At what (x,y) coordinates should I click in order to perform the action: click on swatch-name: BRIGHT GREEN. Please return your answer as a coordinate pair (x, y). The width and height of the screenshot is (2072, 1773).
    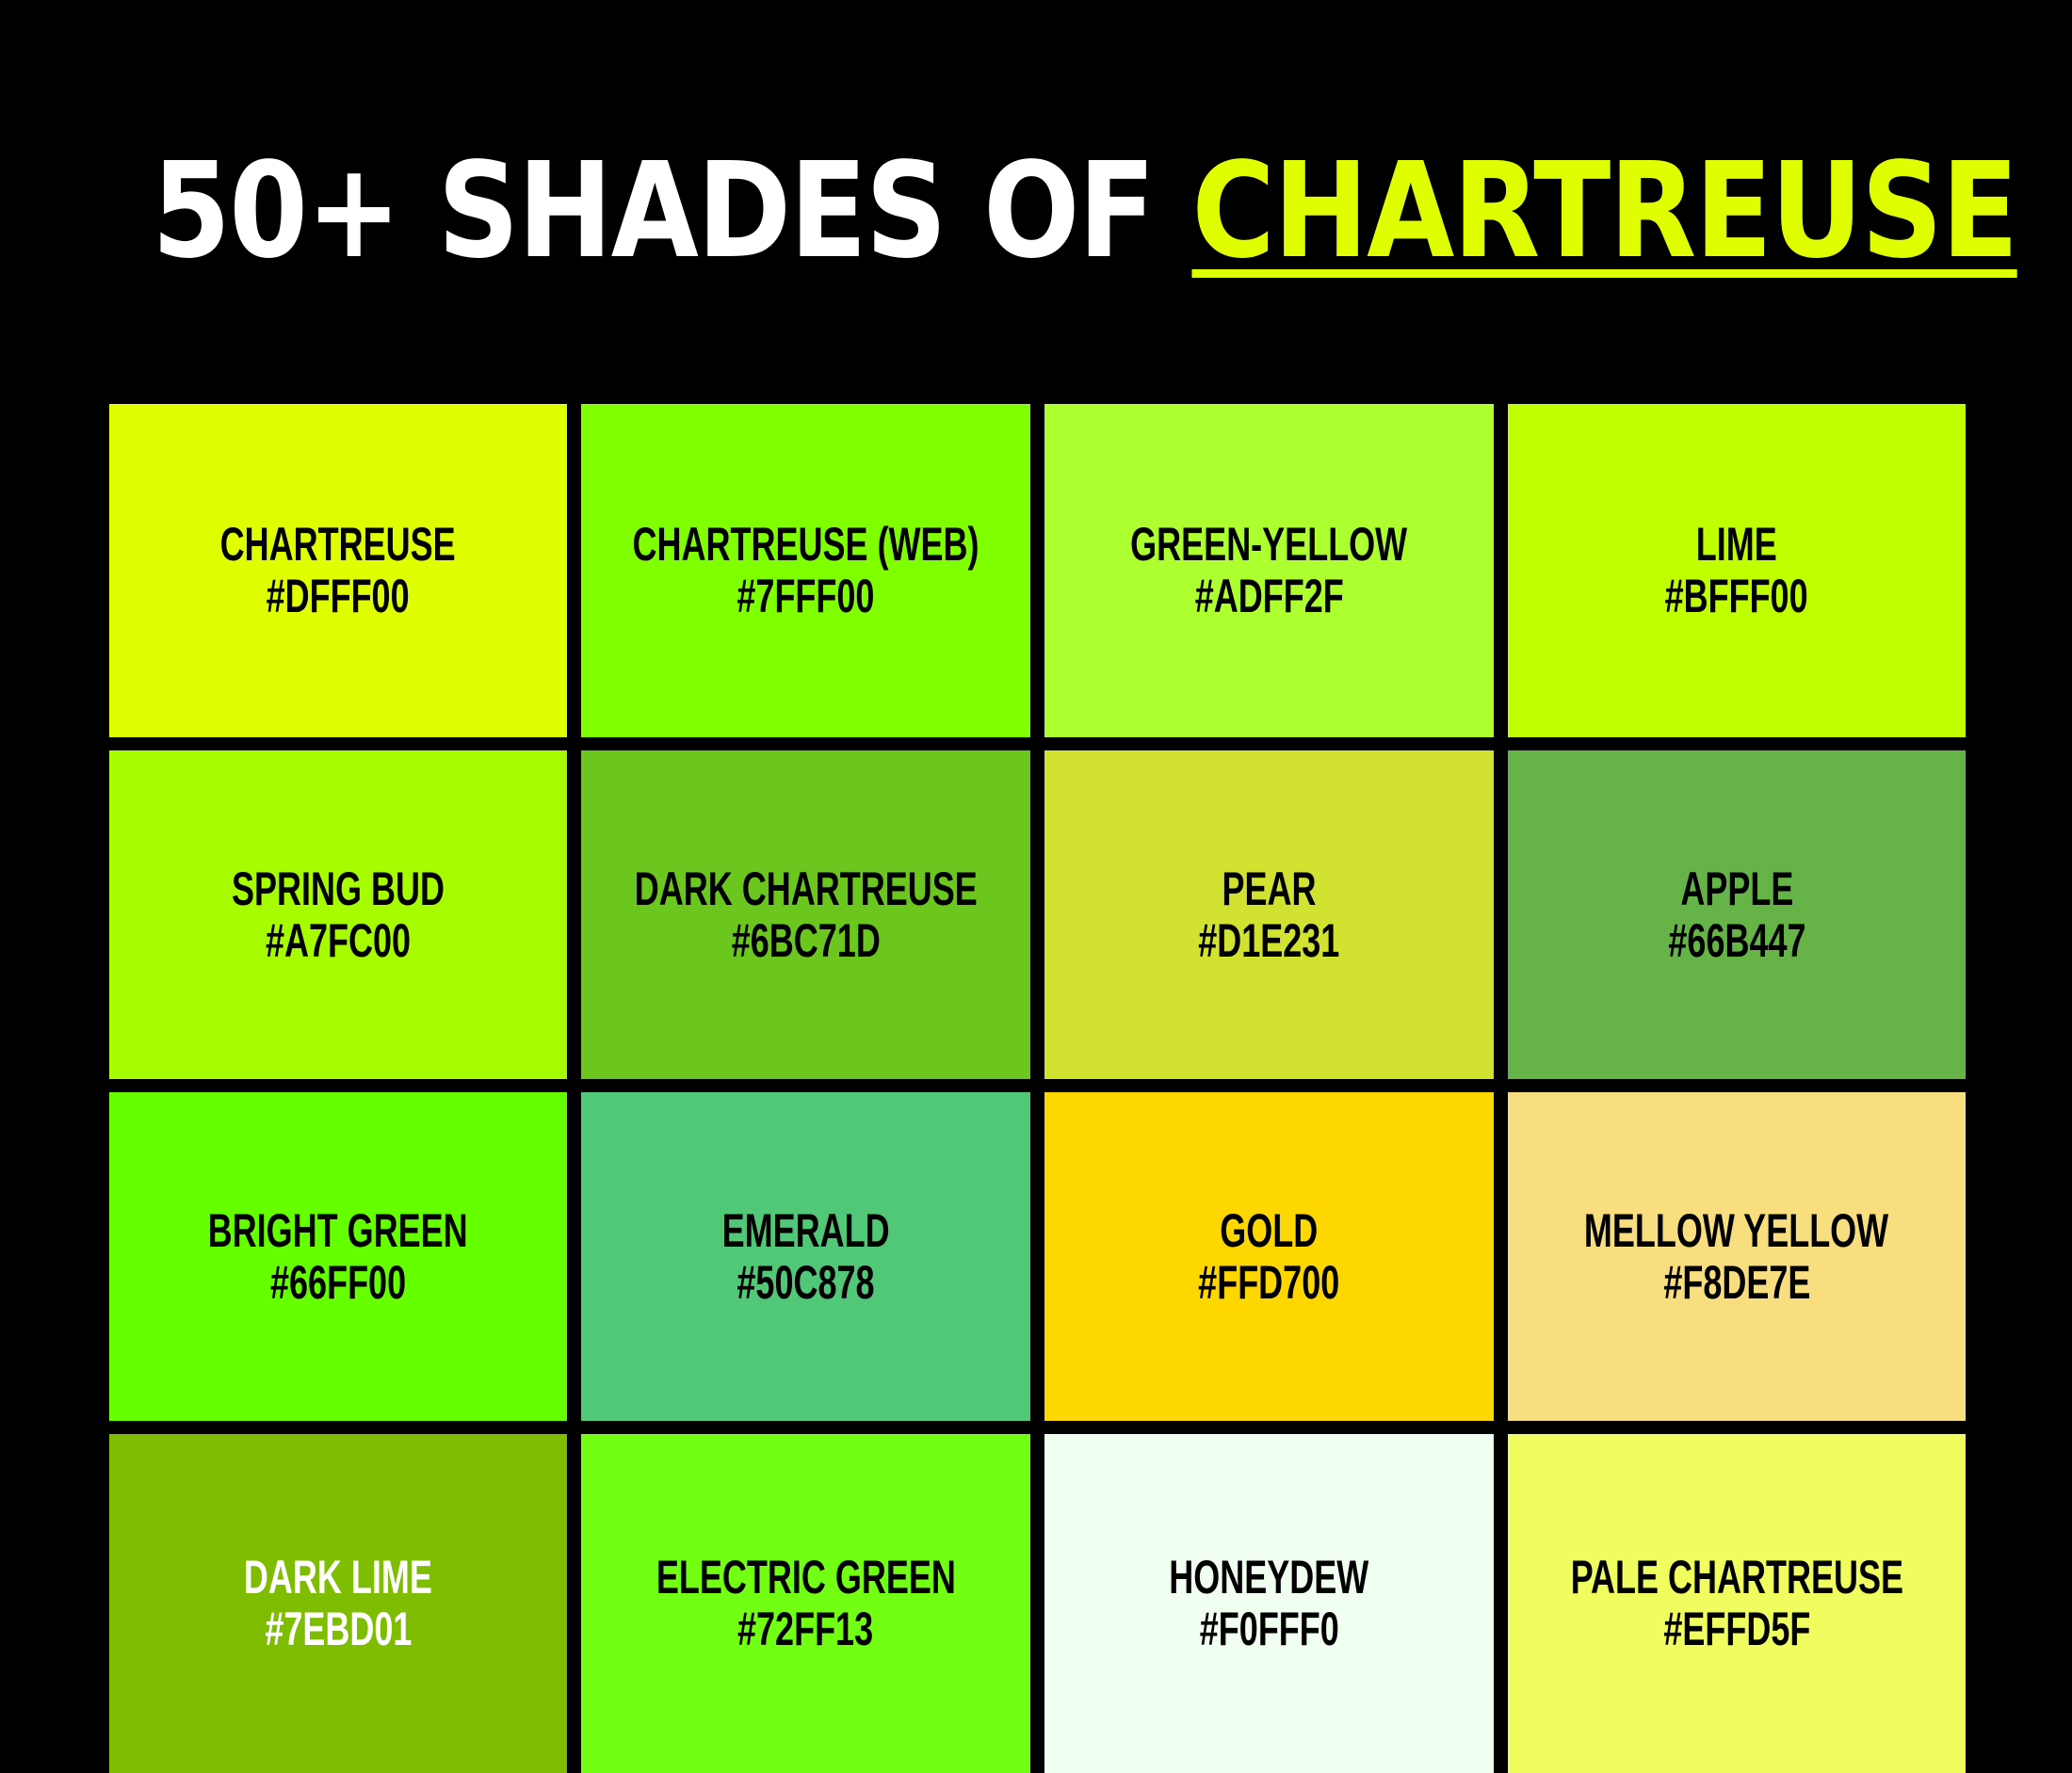
    Looking at the image, I should click on (338, 1230).